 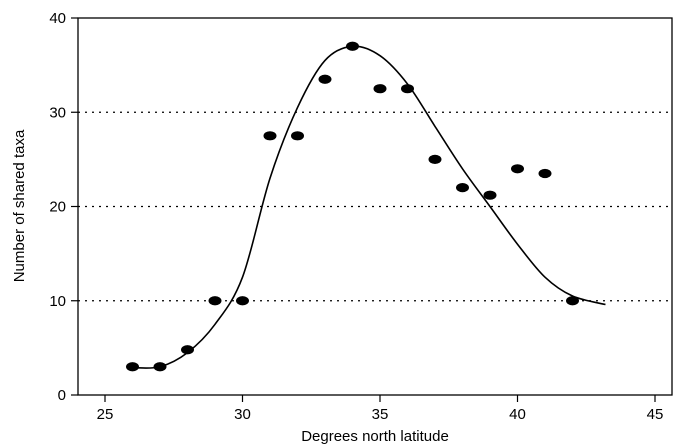 What do you see at coordinates (517, 414) in the screenshot?
I see `x-tick-label: 40` at bounding box center [517, 414].